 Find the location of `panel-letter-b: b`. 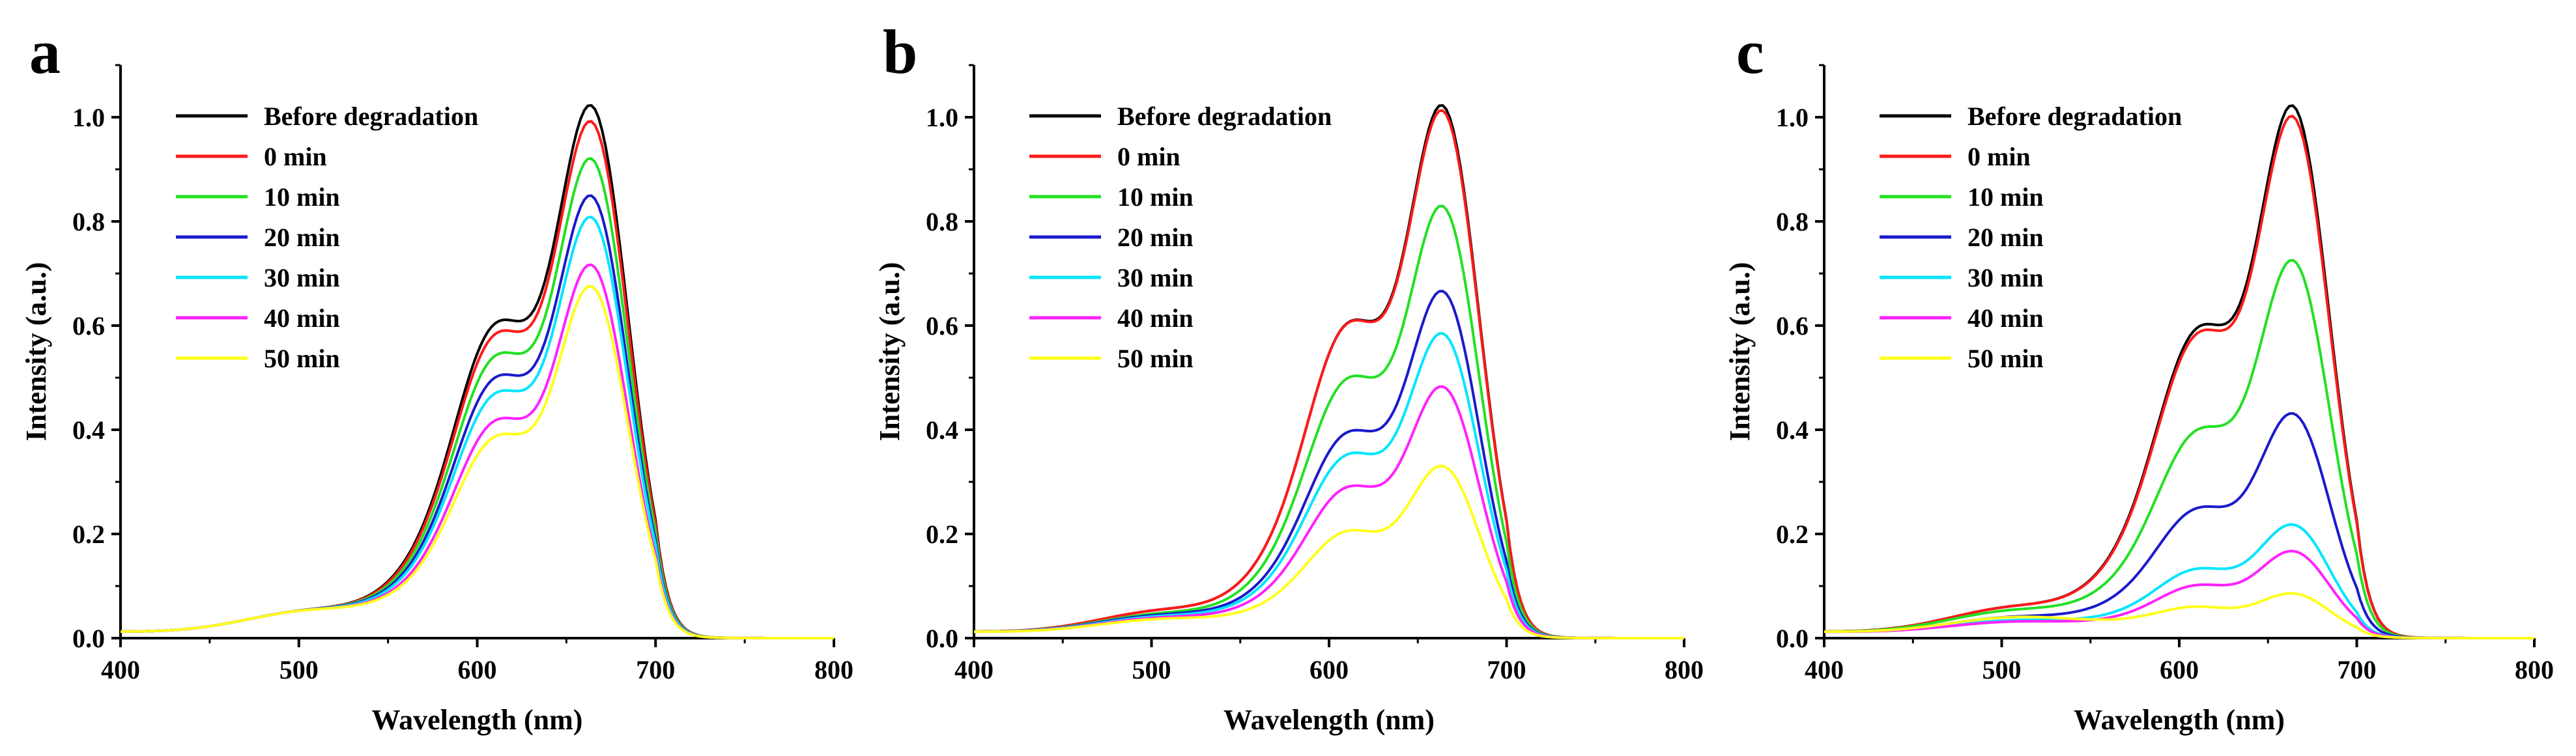

panel-letter-b: b is located at coordinates (900, 52).